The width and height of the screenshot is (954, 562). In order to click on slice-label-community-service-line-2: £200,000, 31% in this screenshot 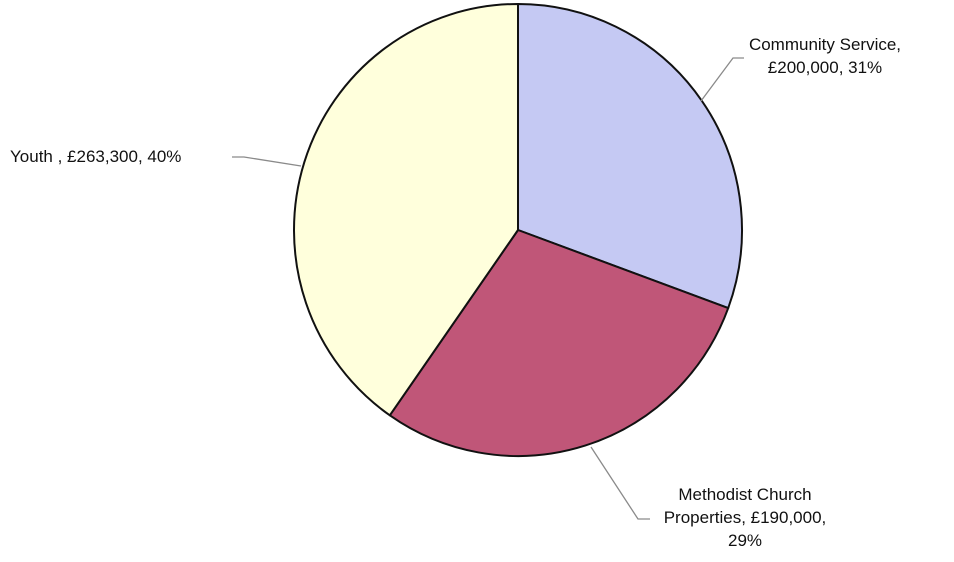, I will do `click(825, 67)`.